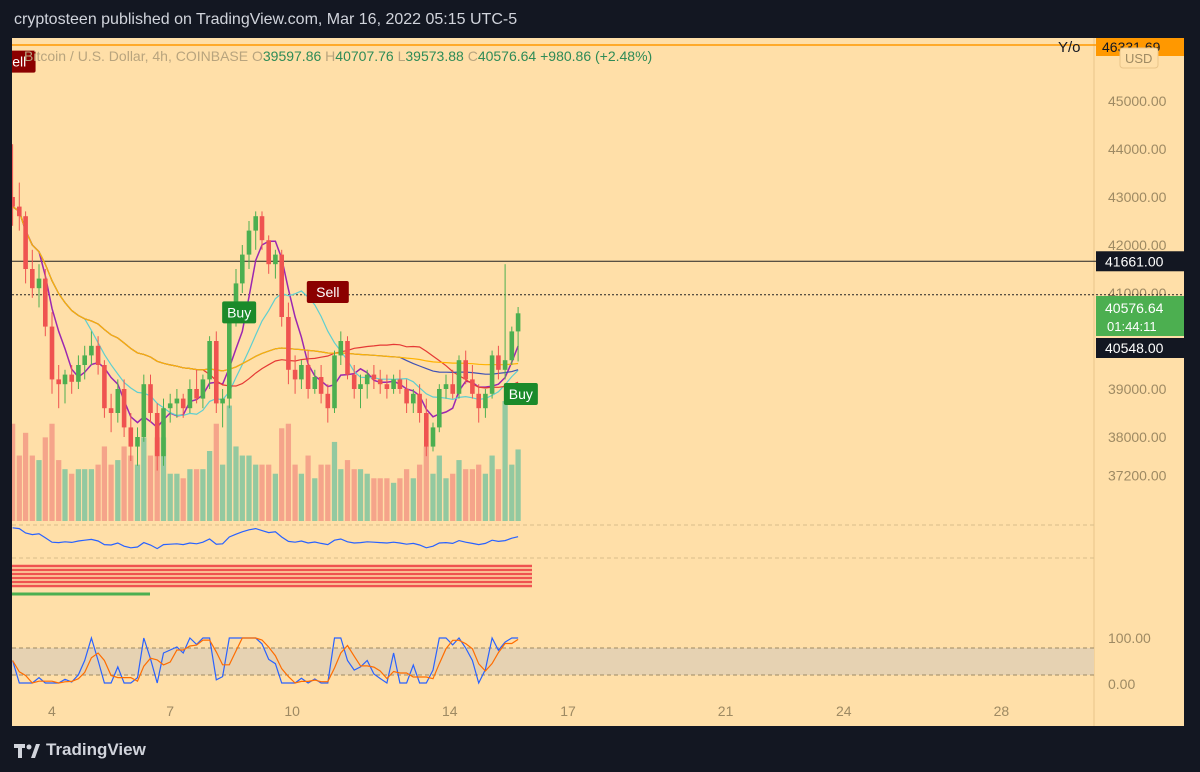 The height and width of the screenshot is (772, 1200). What do you see at coordinates (844, 711) in the screenshot?
I see `x-tick-label: 24` at bounding box center [844, 711].